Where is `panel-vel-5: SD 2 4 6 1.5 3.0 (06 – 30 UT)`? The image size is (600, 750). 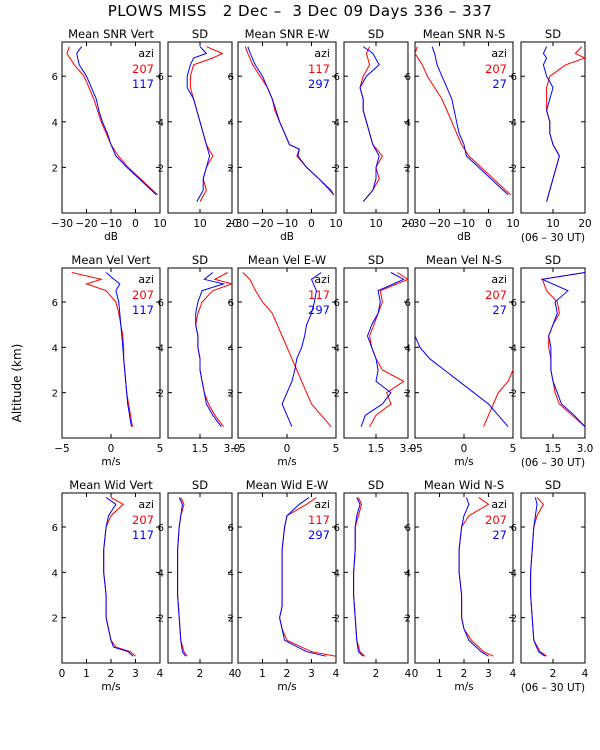 panel-vel-5: SD 2 4 6 1.5 3.0 (06 – 30 UT) is located at coordinates (552, 361).